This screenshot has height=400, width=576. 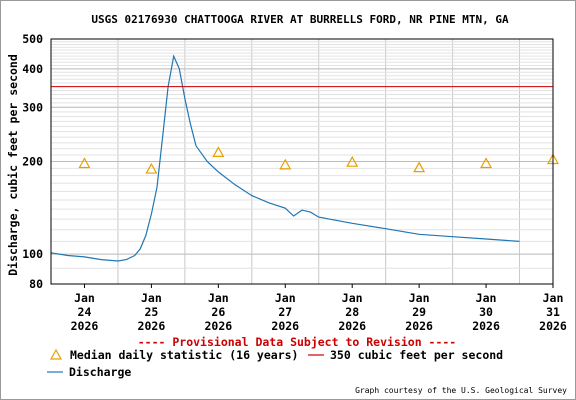 I want to click on y-tick-label: 80, so click(x=36, y=284).